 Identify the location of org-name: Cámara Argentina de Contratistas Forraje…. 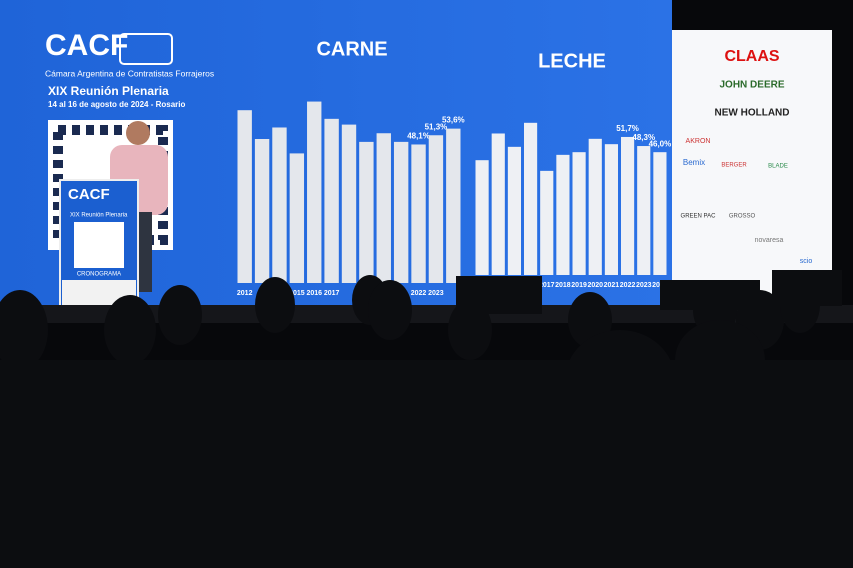
(129, 73).